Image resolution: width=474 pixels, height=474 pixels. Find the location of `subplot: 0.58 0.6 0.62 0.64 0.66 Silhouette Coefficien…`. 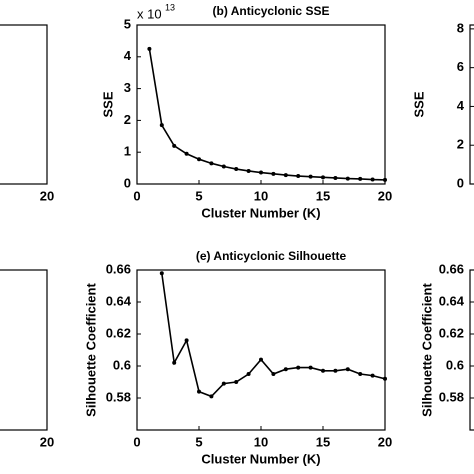

subplot: 0.58 0.6 0.62 0.64 0.66 Silhouette Coefficien… is located at coordinates (446, 346).